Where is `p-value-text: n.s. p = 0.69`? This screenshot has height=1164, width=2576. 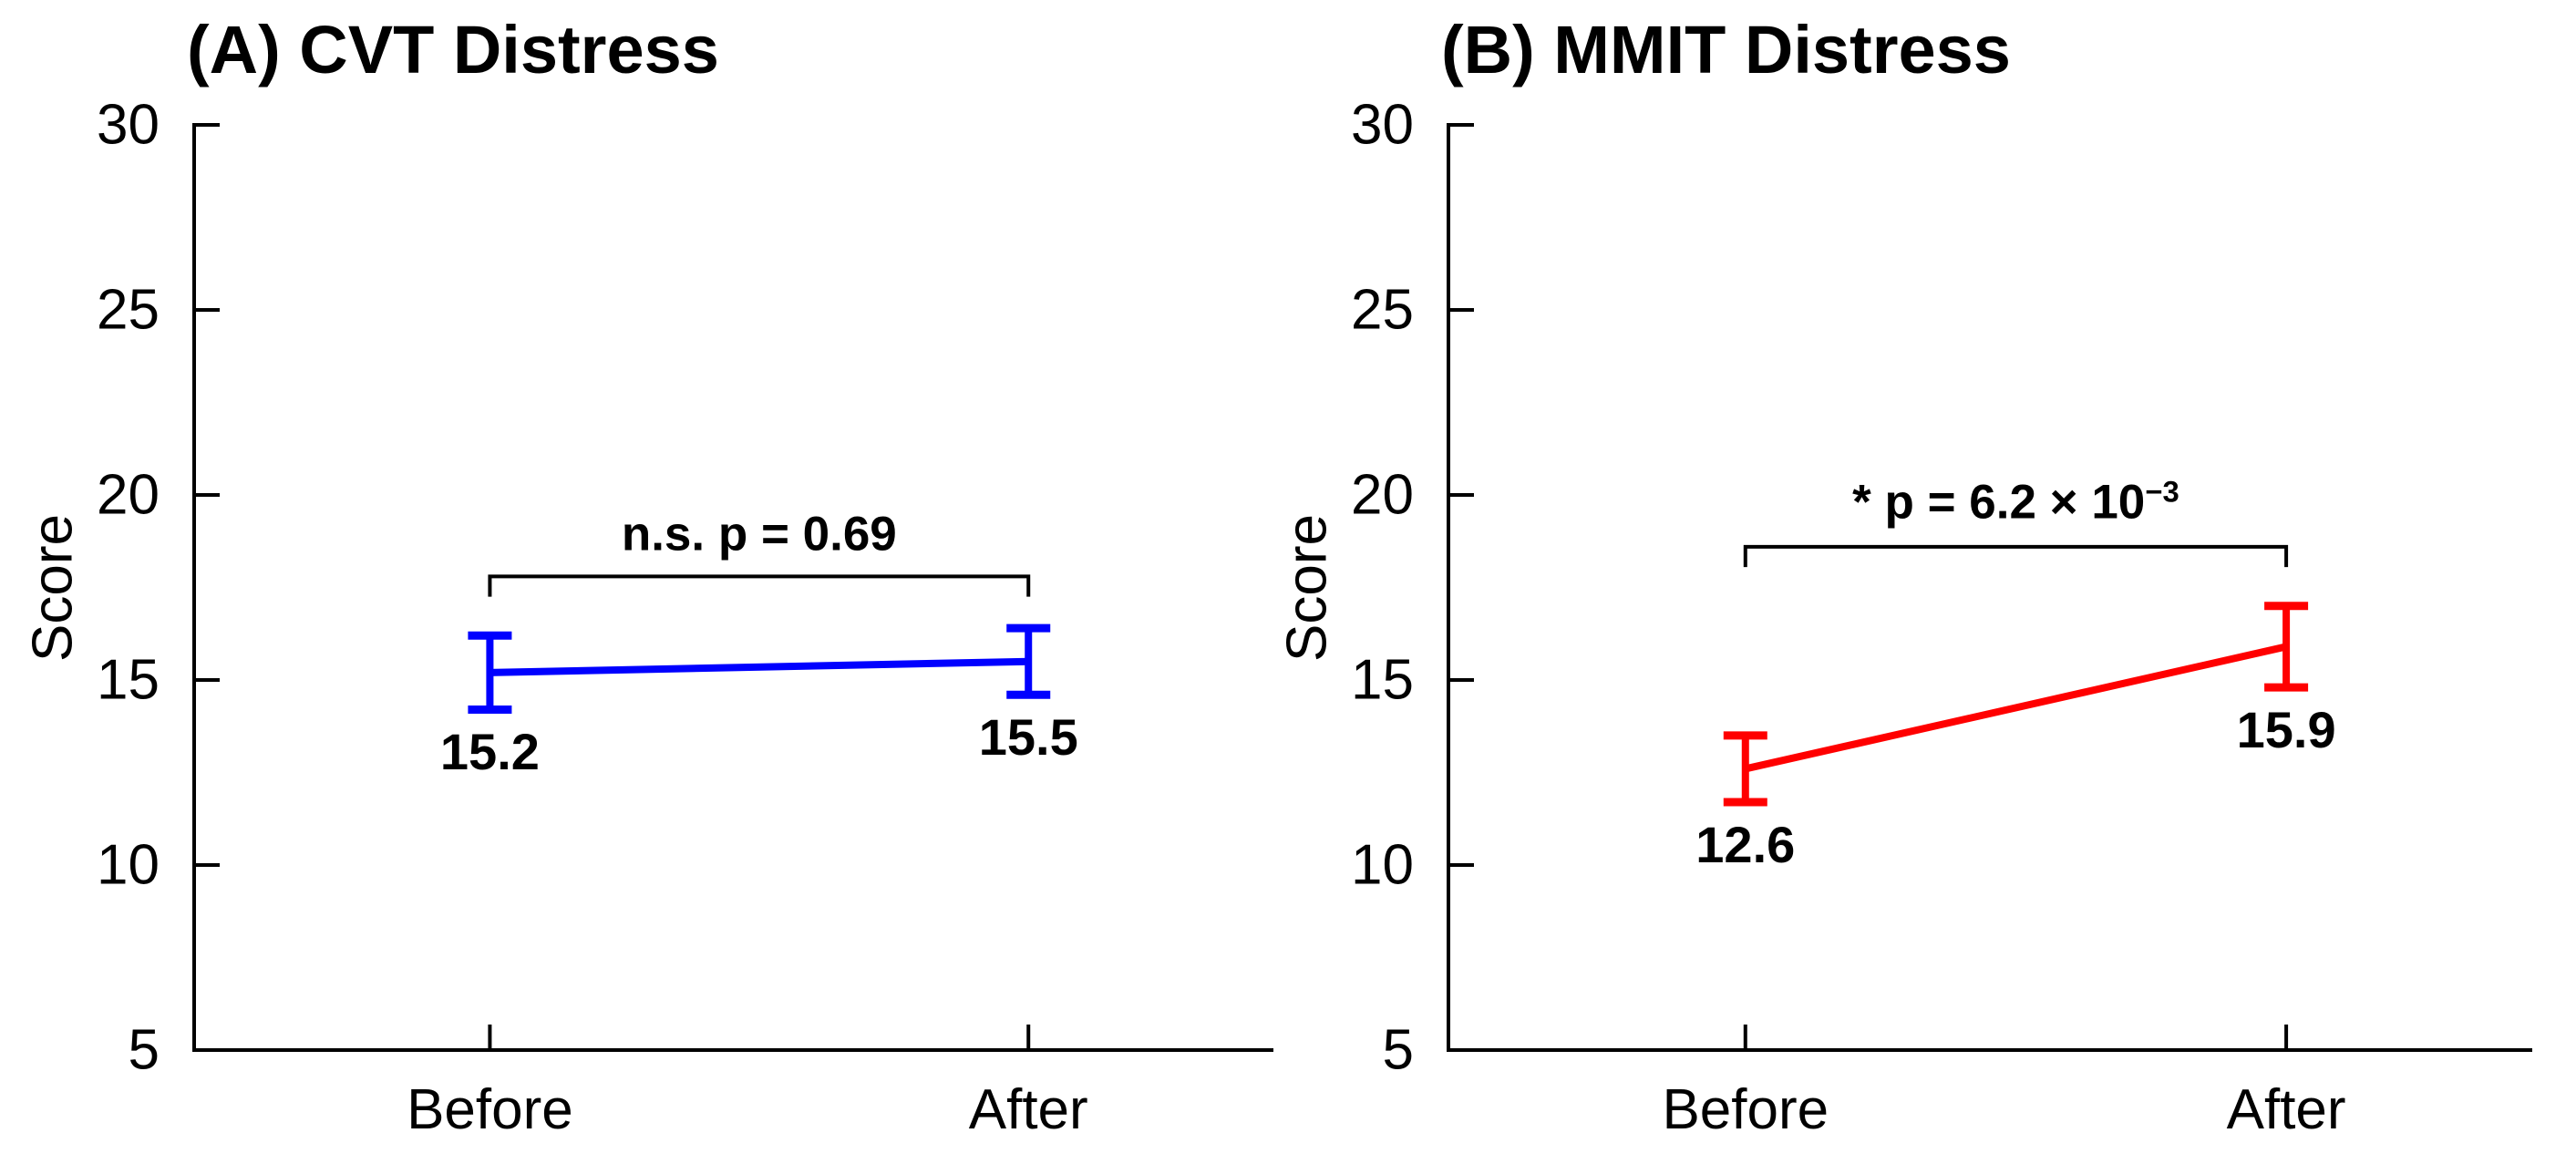 p-value-text: n.s. p = 0.69 is located at coordinates (759, 534).